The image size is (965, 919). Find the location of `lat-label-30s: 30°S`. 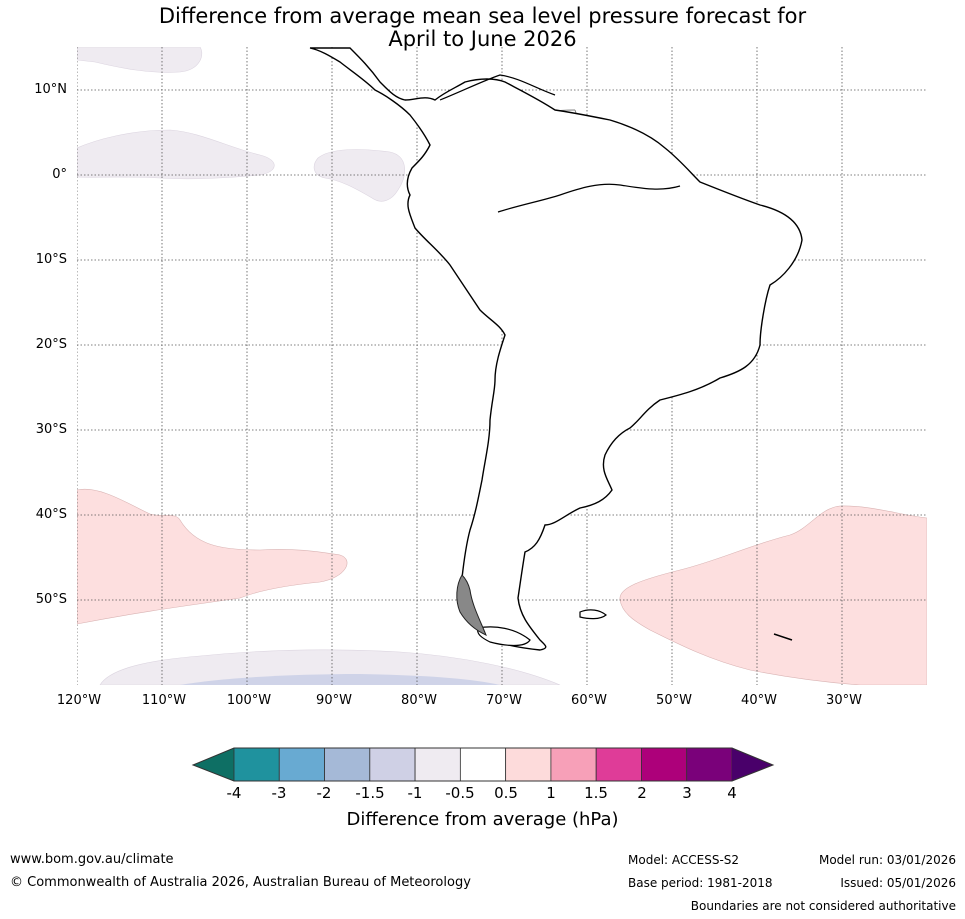

lat-label-30s: 30°S is located at coordinates (51, 429).